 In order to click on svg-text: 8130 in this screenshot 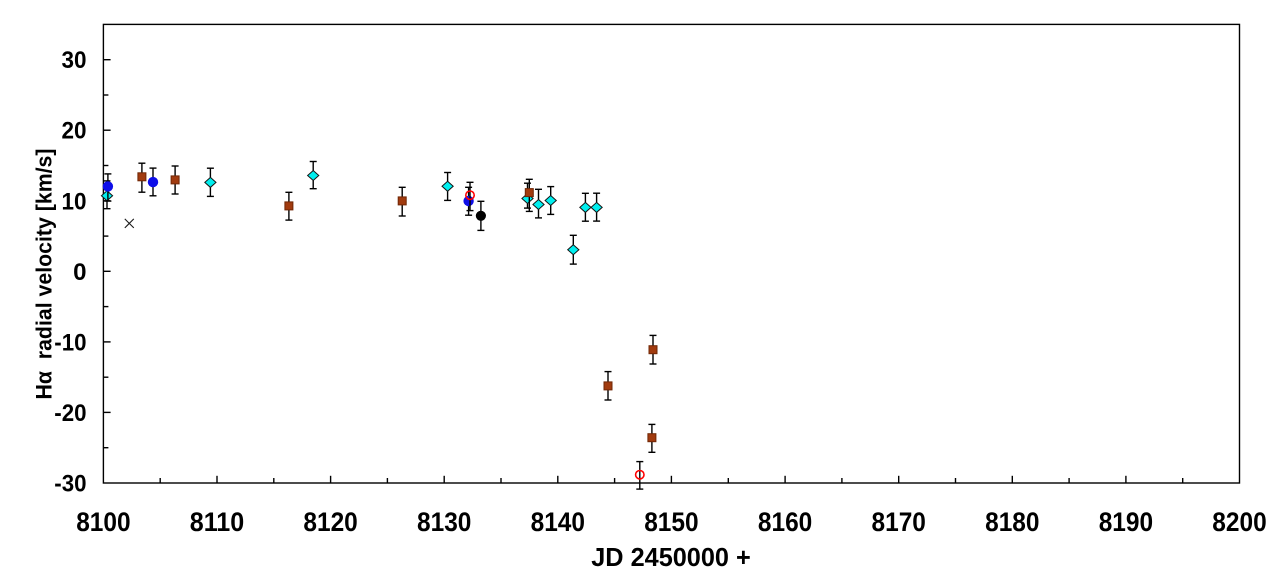, I will do `click(444, 522)`.